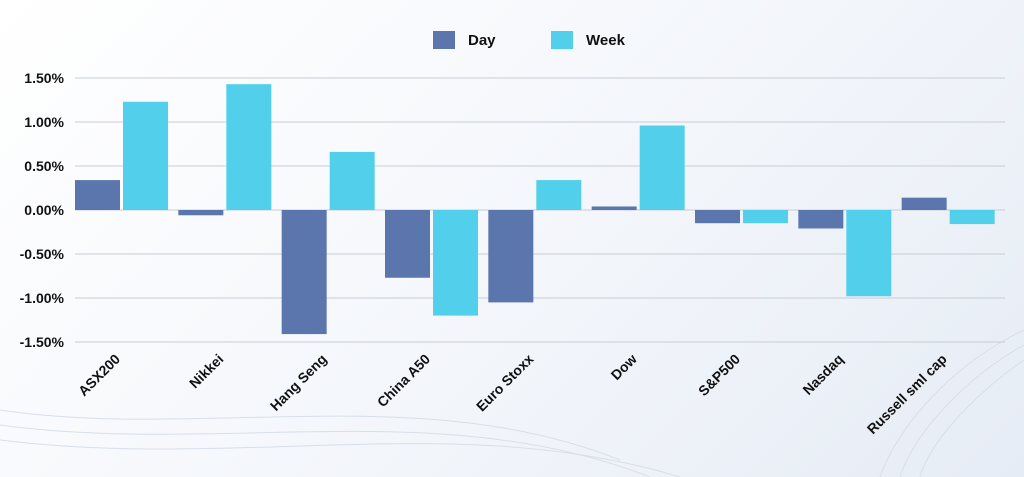  Describe the element at coordinates (298, 382) in the screenshot. I see `x-tick-label: Hang Seng` at that location.